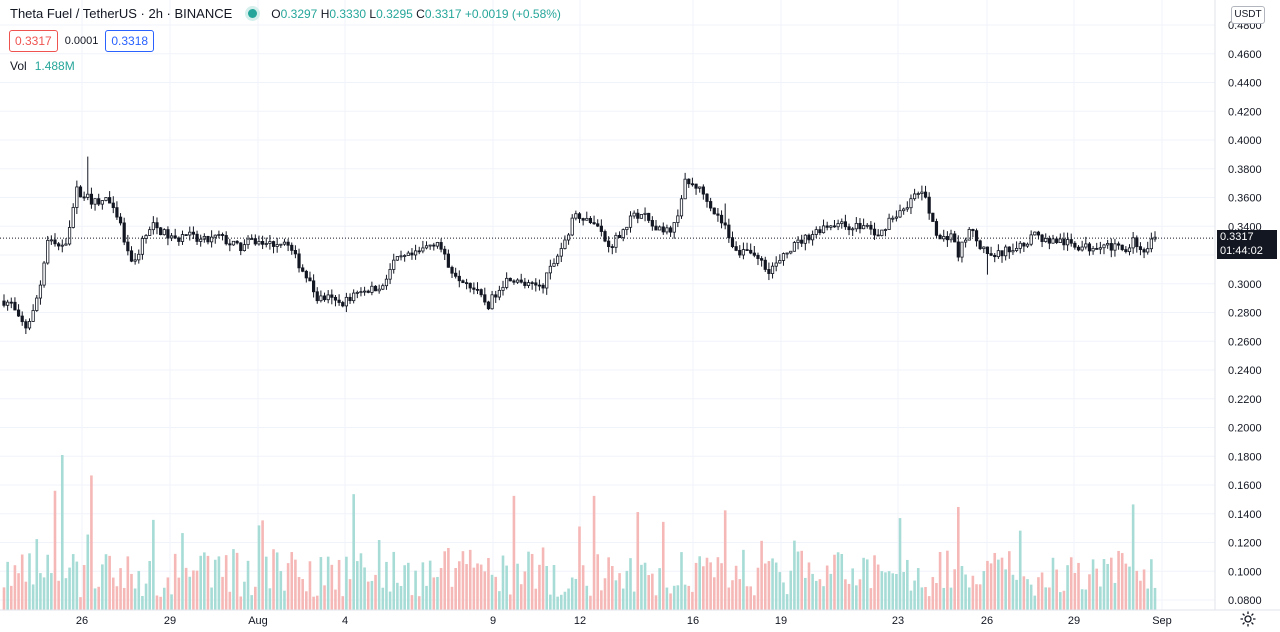 The image size is (1280, 632). I want to click on gear-icon, so click(1248, 619).